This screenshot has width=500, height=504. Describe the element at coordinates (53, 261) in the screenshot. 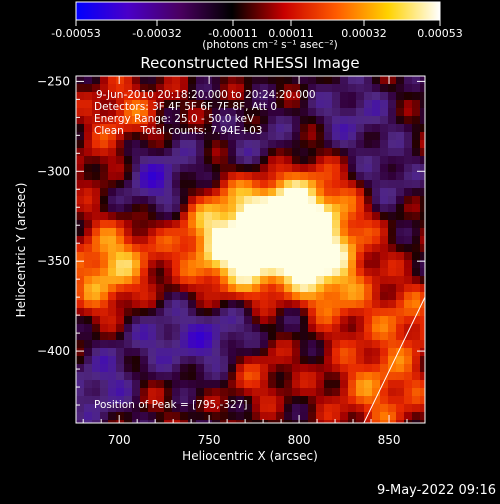

I see `y-tick-label: −350` at that location.